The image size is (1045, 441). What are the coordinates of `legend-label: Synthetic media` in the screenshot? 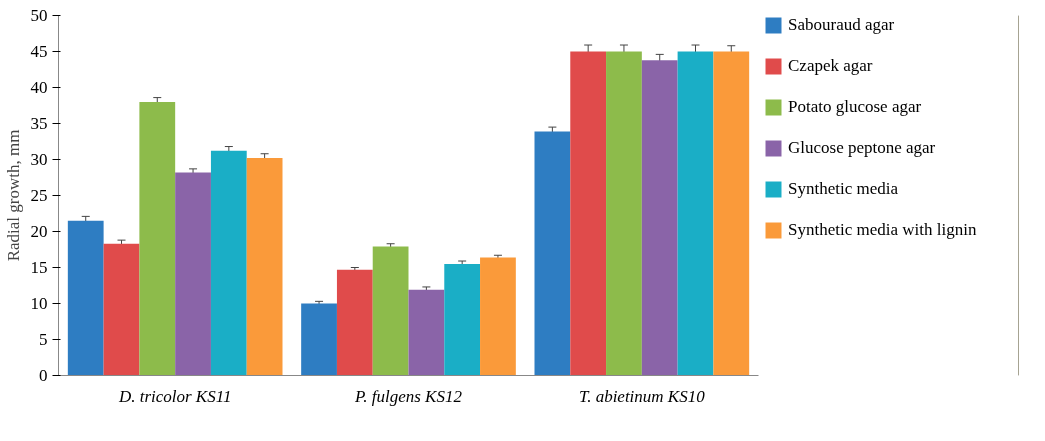 It's located at (843, 189).